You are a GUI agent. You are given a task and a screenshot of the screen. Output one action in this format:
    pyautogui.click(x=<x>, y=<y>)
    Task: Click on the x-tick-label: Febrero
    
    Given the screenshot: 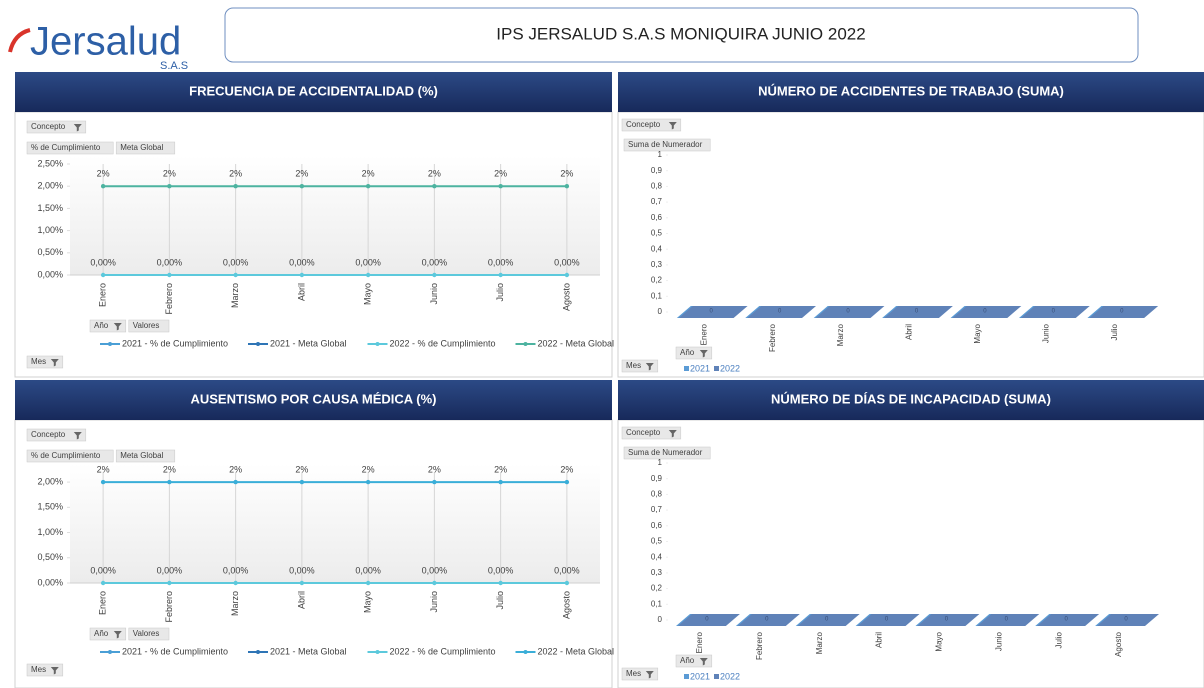 What is the action you would take?
    pyautogui.click(x=759, y=645)
    